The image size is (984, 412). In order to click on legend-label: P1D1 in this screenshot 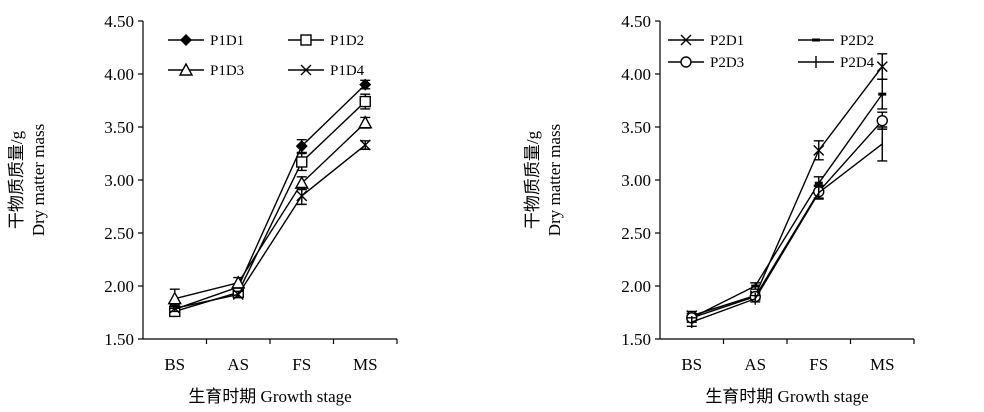, I will do `click(227, 41)`.